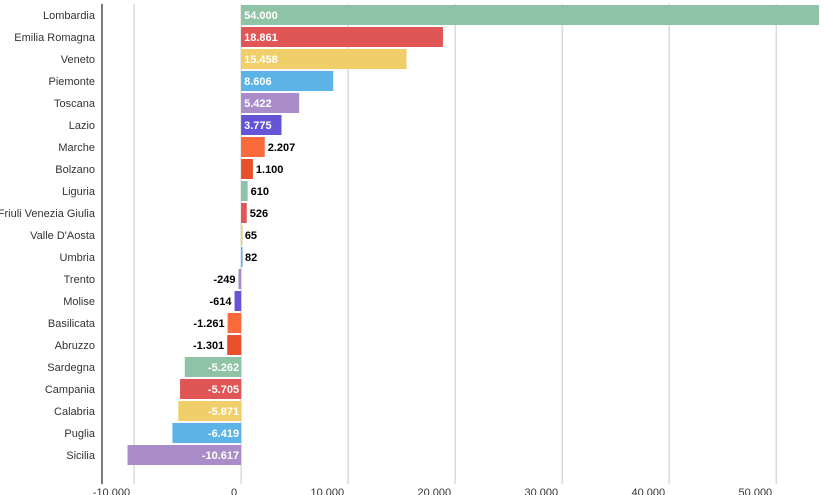 This screenshot has height=495, width=824. Describe the element at coordinates (756, 491) in the screenshot. I see `x-tick-label: 50.000` at that location.